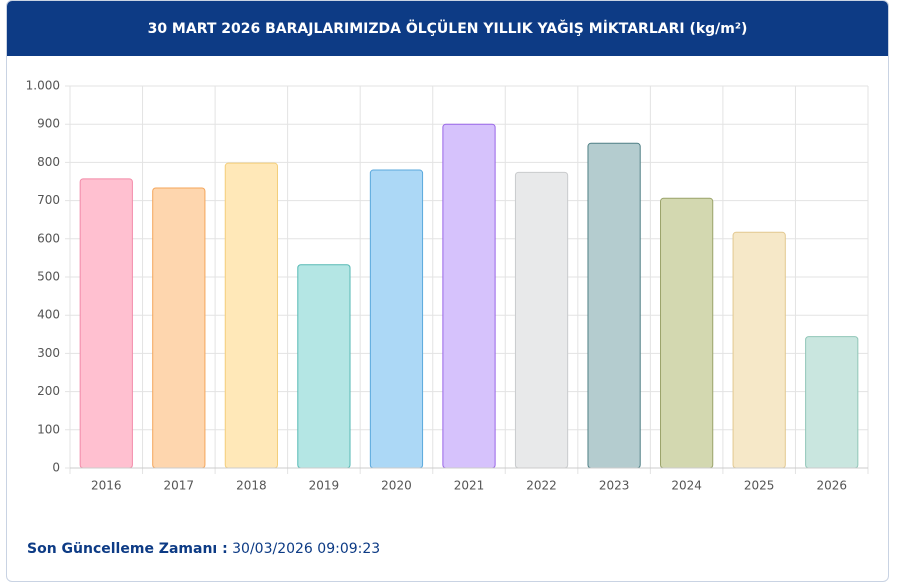 The width and height of the screenshot is (897, 585). What do you see at coordinates (759, 486) in the screenshot?
I see `x-tick-label: 2025` at bounding box center [759, 486].